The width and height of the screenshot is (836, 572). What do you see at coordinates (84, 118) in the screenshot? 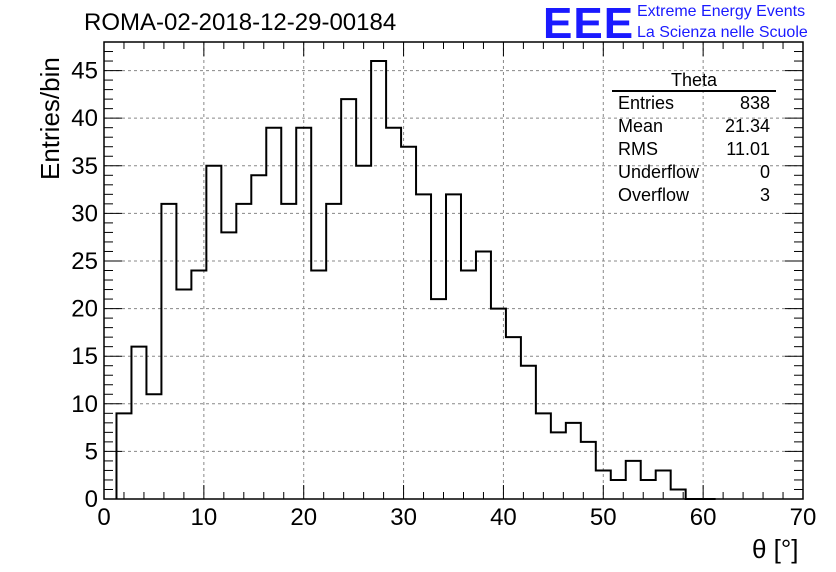
I see `y-tick-label: 40` at bounding box center [84, 118].